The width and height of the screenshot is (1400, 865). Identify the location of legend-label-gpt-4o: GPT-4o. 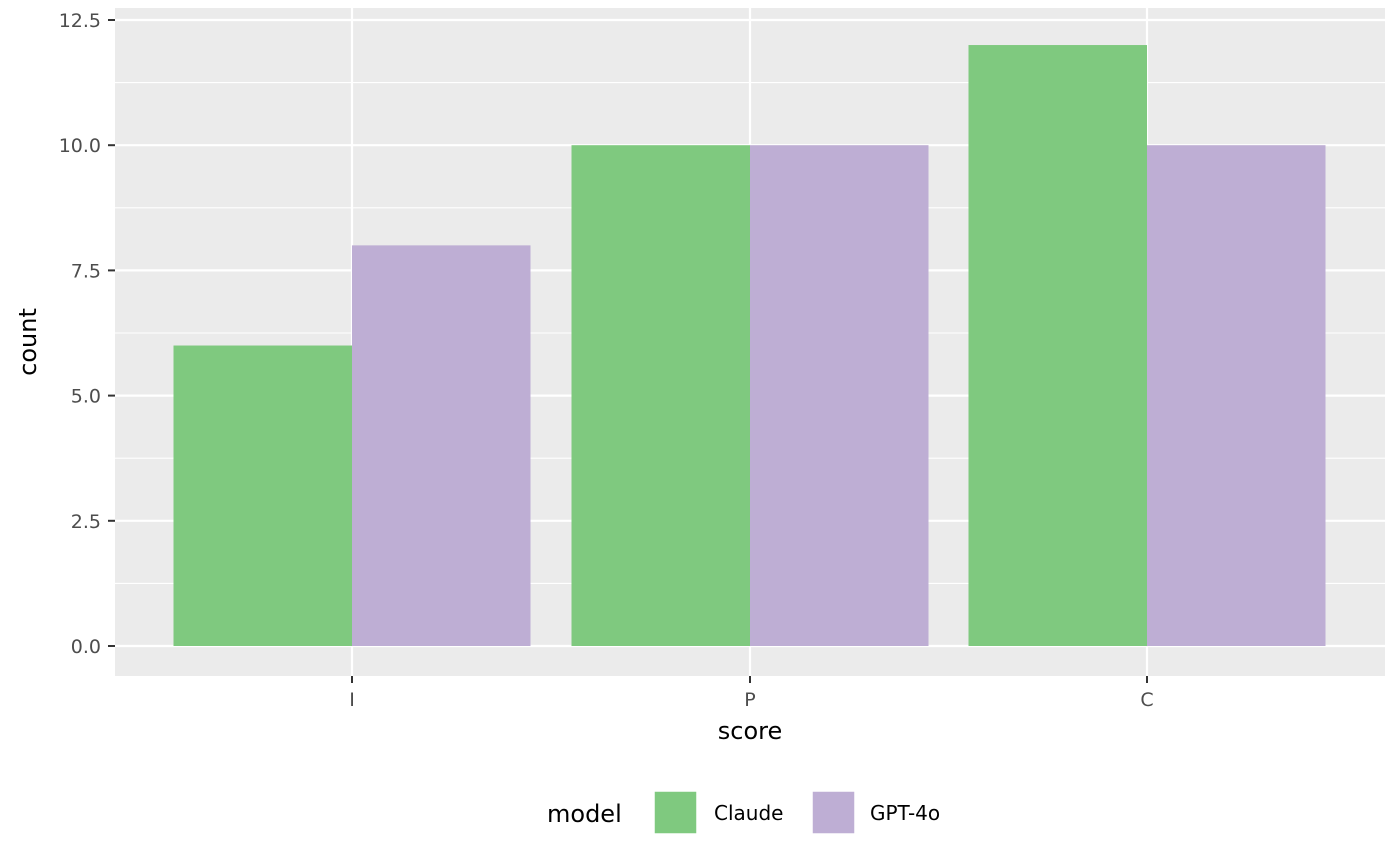
(905, 813).